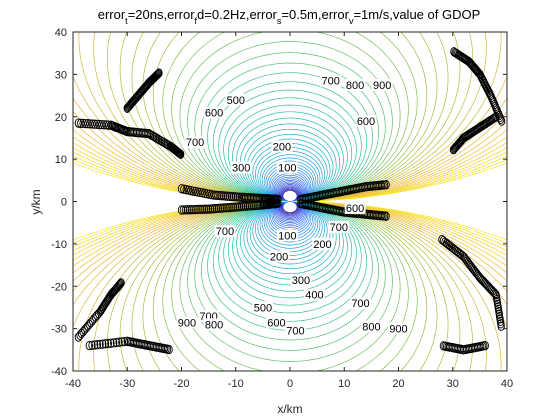  I want to click on title-part-7: v, so click(351, 21).